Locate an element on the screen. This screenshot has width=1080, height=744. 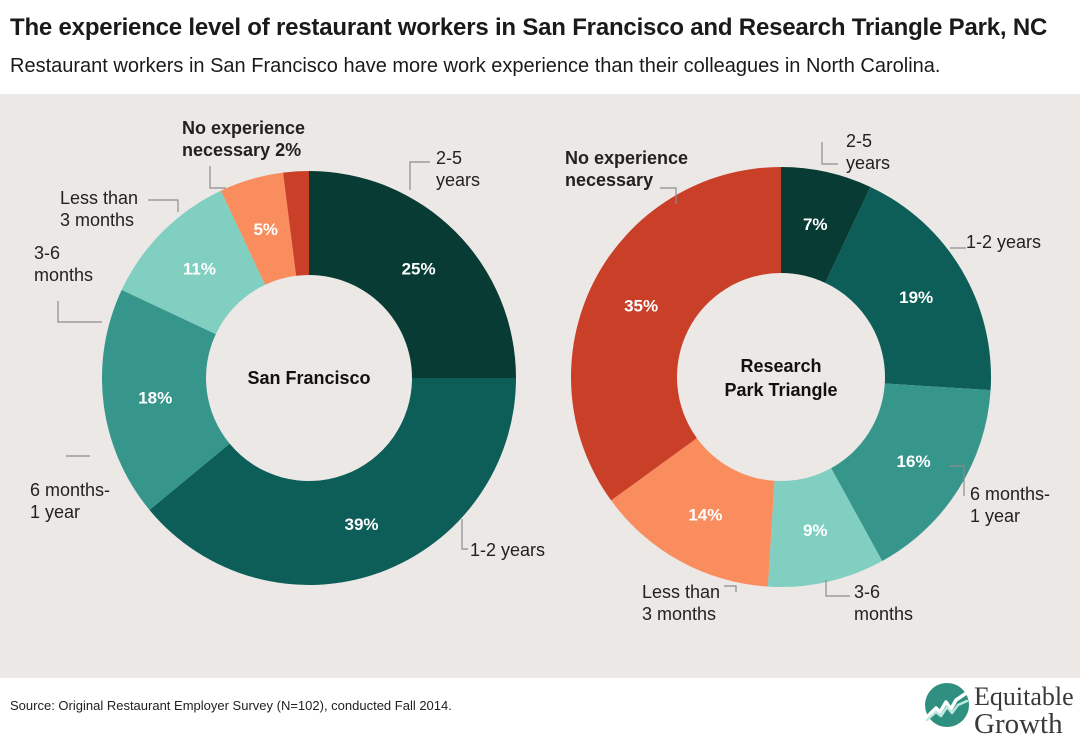
chart1-category-label-3-6-months: 3-6 months is located at coordinates (63, 264).